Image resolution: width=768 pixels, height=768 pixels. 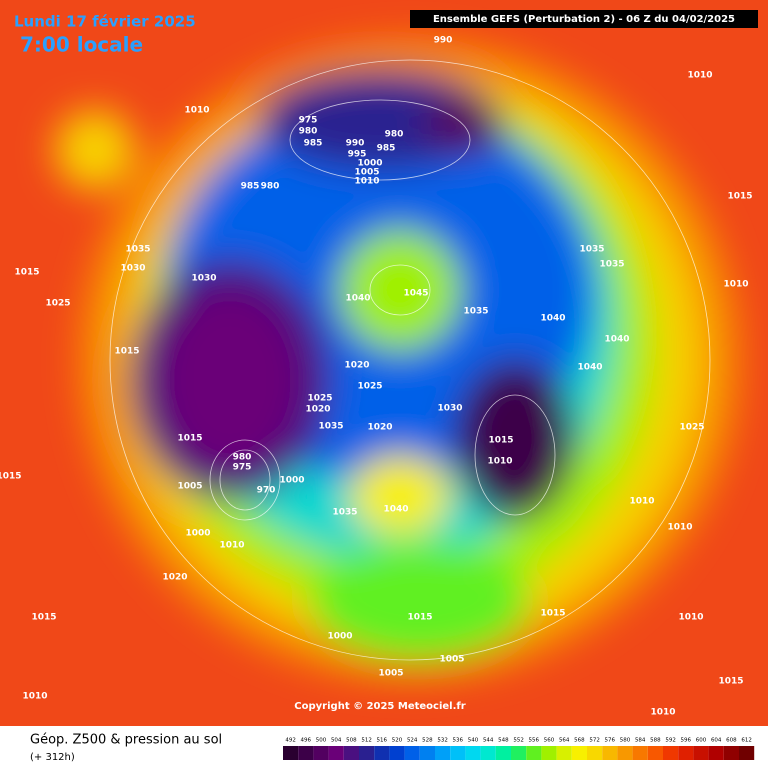 What do you see at coordinates (640, 741) in the screenshot?
I see `colorbar-label: 584` at bounding box center [640, 741].